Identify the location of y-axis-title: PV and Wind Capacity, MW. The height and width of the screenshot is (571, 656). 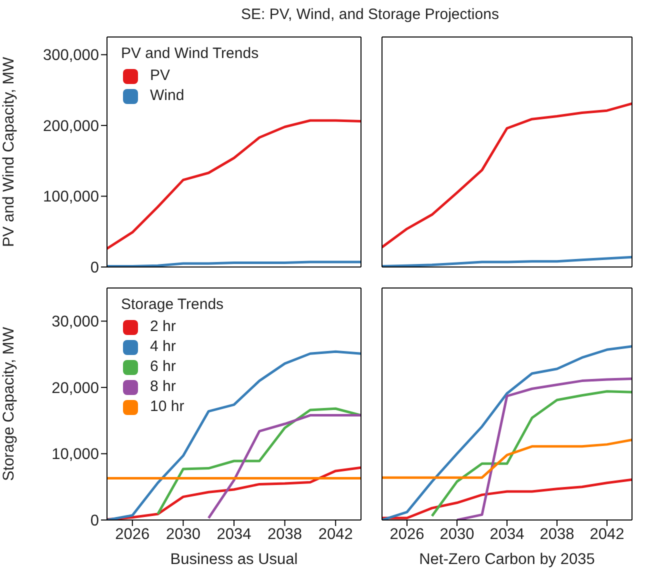
(9, 152).